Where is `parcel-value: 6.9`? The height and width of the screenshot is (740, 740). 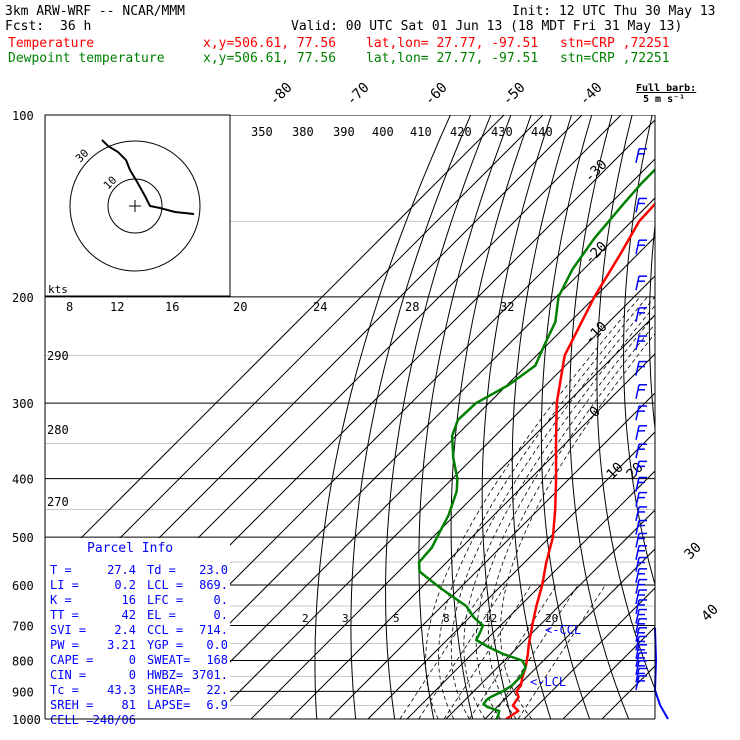
parcel-value: 6.9 is located at coordinates (217, 705).